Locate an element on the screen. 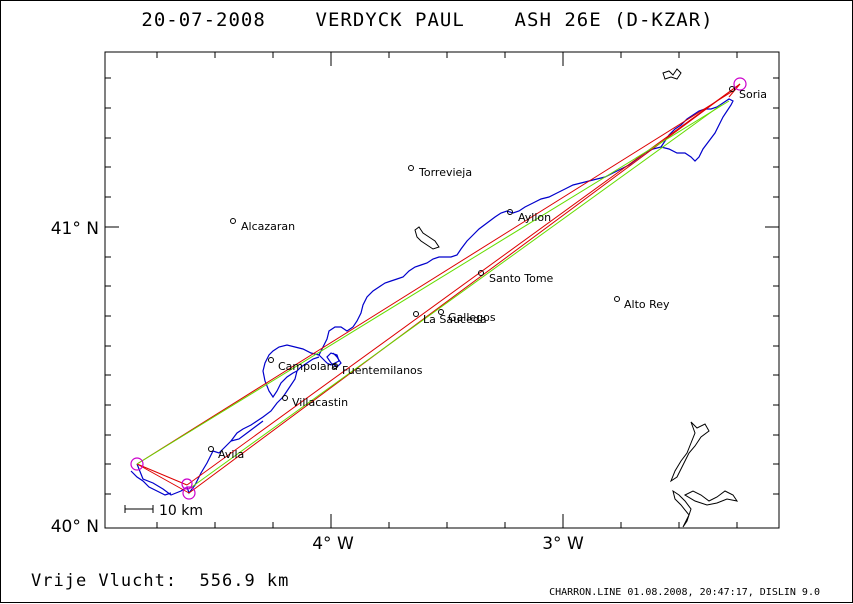 The height and width of the screenshot is (604, 853). place-label: Soria is located at coordinates (753, 94).